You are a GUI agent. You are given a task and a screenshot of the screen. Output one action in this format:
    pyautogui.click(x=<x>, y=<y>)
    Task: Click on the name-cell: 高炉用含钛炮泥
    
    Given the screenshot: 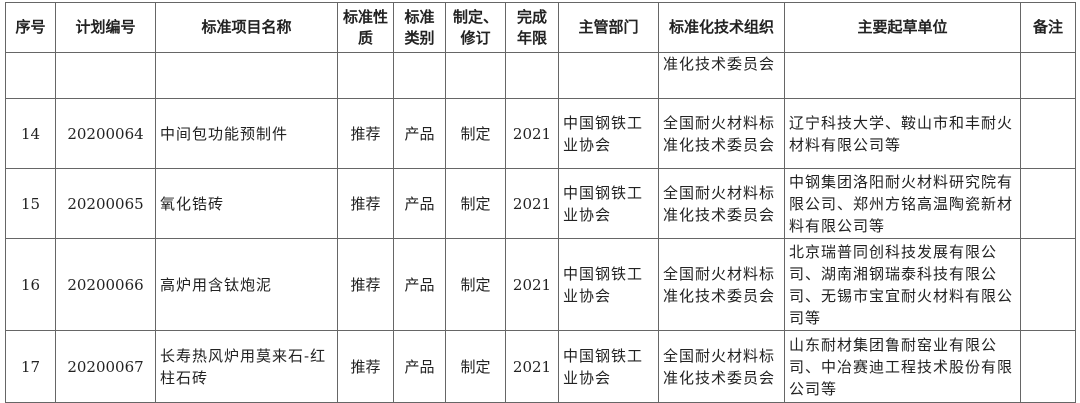 What is the action you would take?
    pyautogui.click(x=246, y=284)
    